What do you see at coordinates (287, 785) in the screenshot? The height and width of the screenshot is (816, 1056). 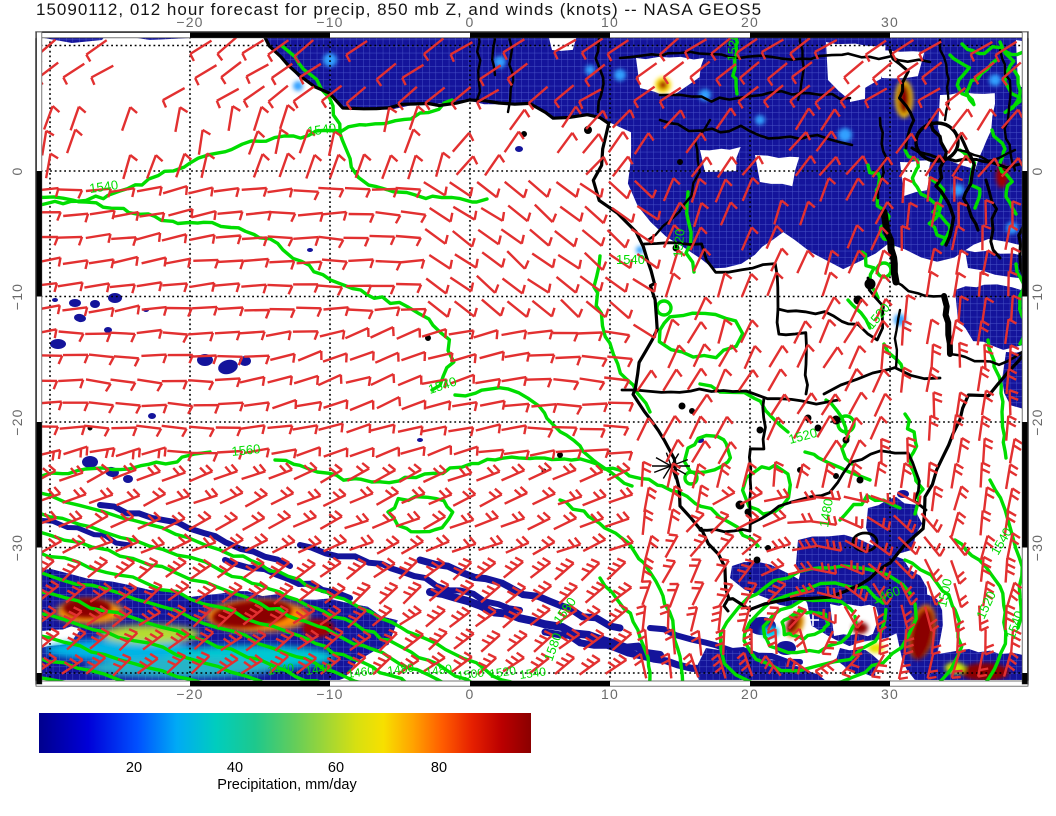 I see `svg-text: Precipitation, mm/day` at bounding box center [287, 785].